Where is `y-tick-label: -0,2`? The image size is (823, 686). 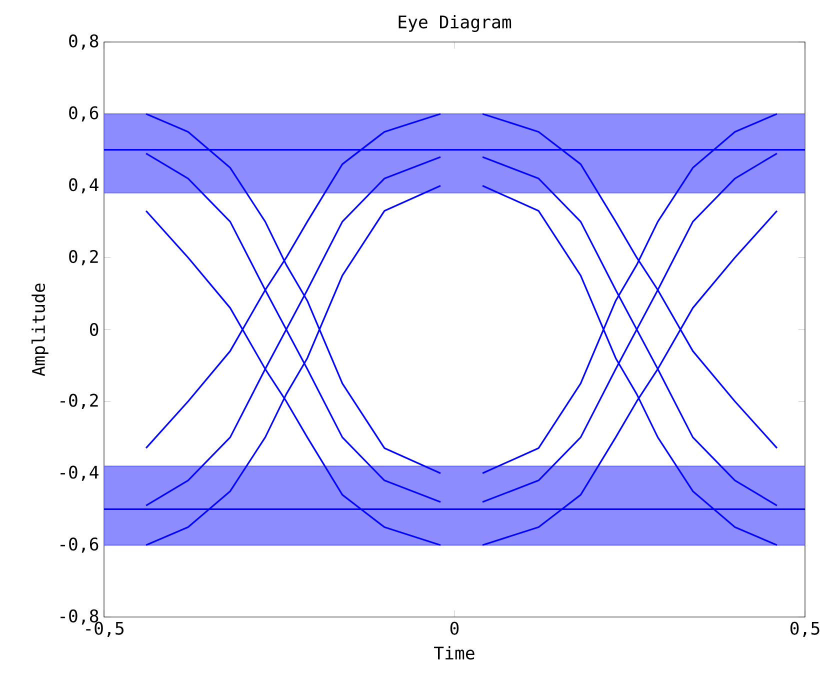 y-tick-label: -0,2 is located at coordinates (79, 402).